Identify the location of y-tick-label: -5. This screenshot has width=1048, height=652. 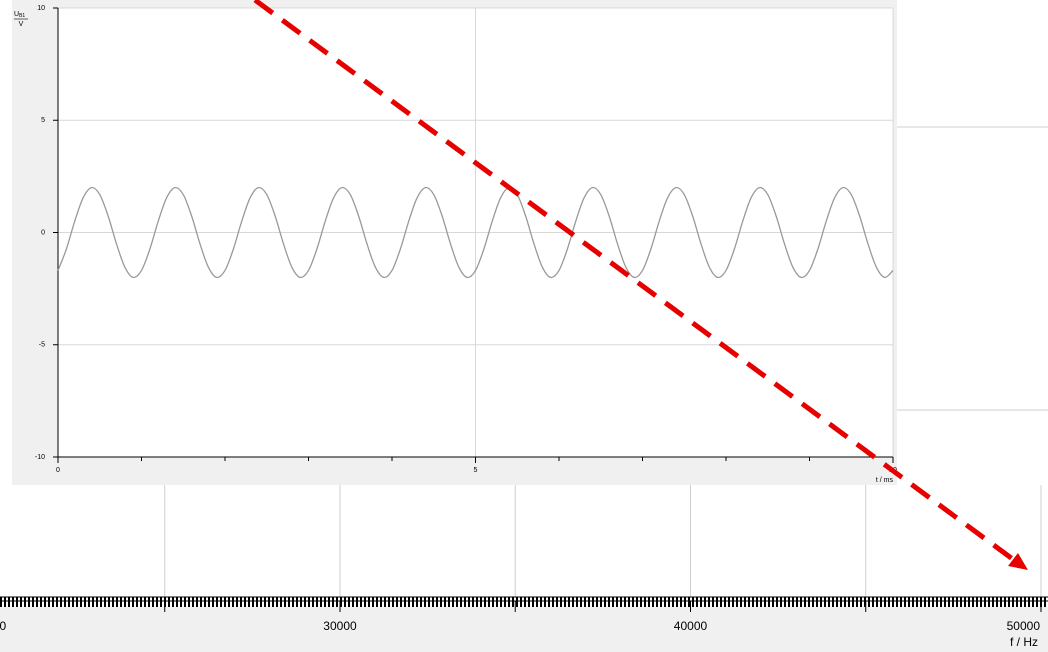
(42, 345).